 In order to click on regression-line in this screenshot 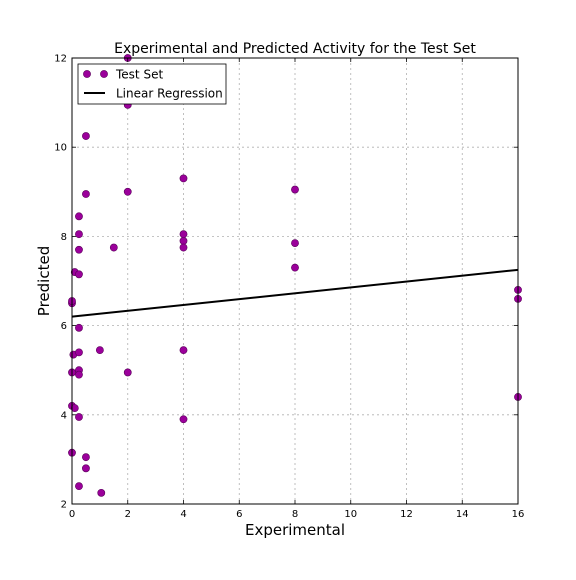, I will do `click(295, 293)`.